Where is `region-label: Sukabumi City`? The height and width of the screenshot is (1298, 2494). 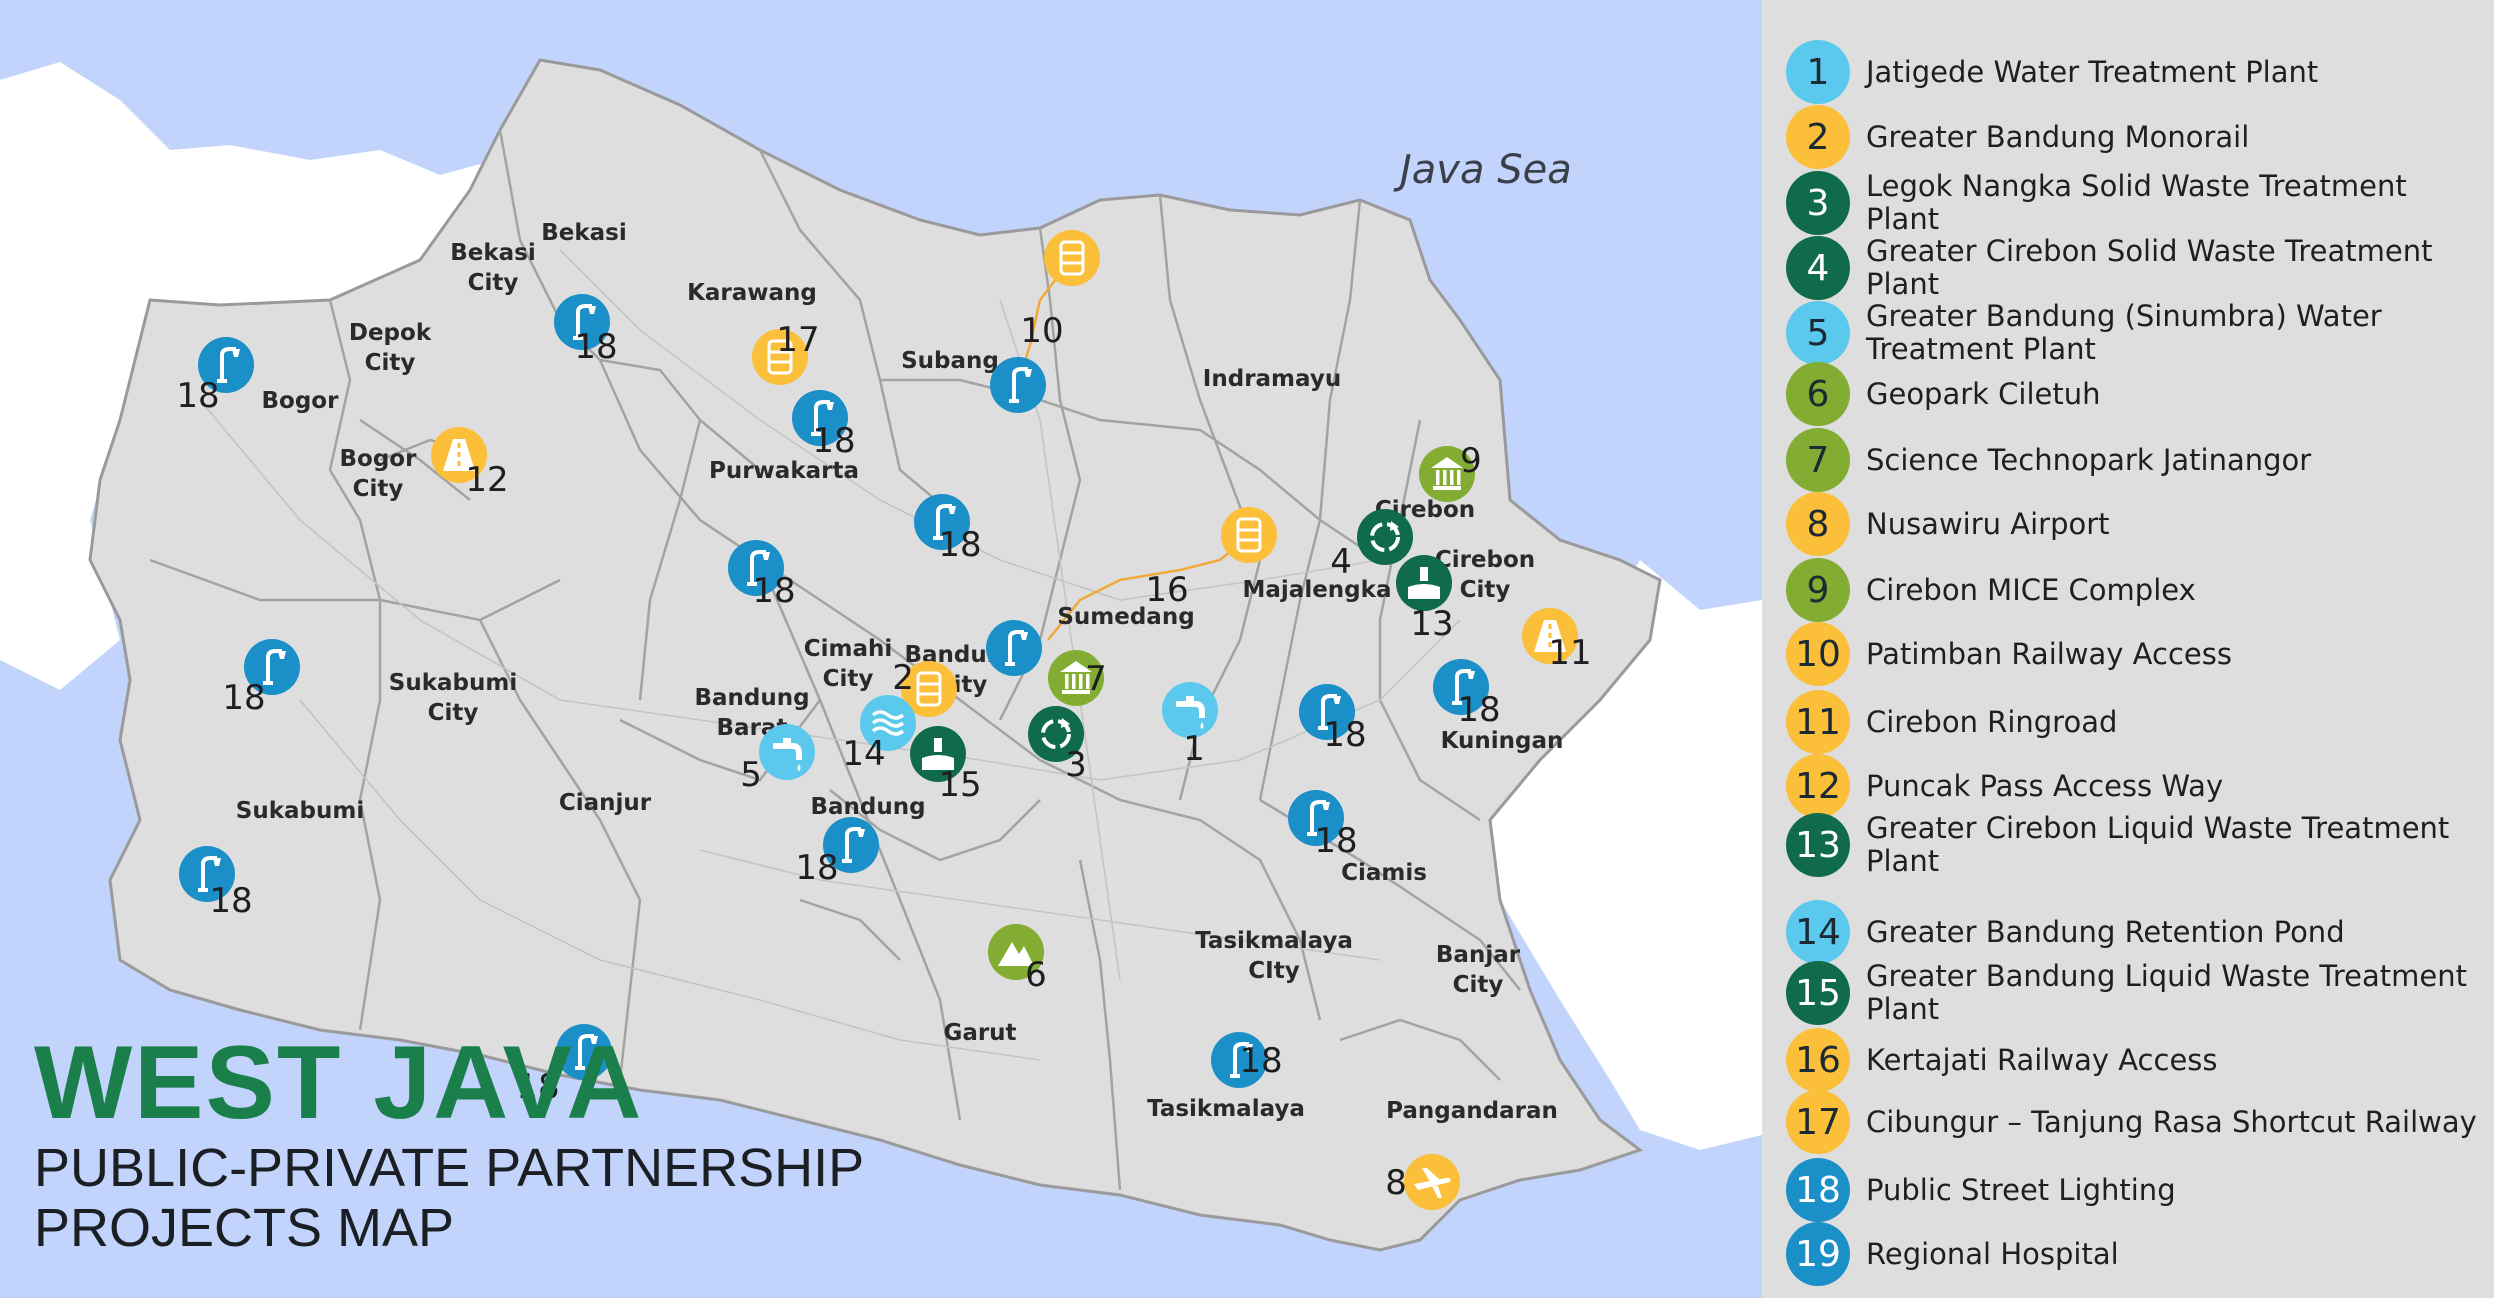
region-label: Sukabumi City is located at coordinates (453, 698).